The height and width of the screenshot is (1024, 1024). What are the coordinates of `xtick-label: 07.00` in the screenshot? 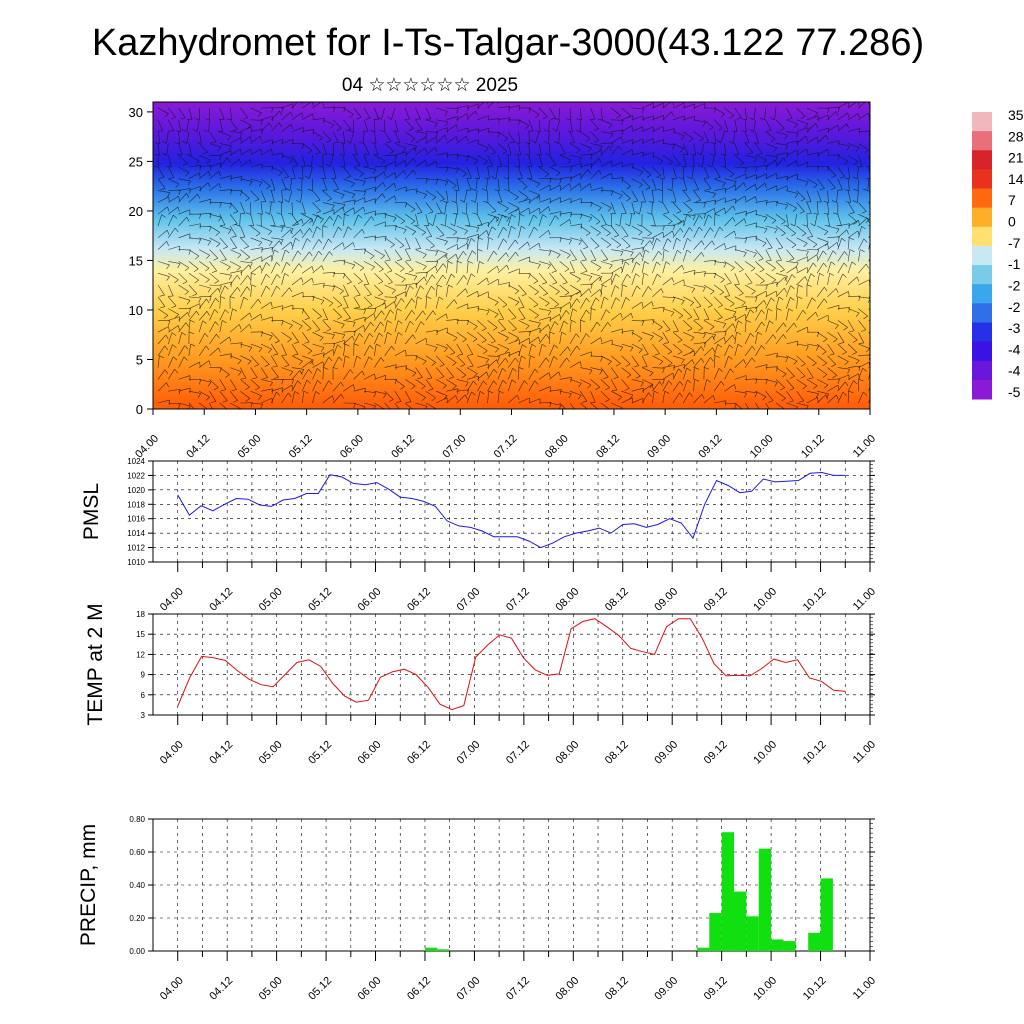 It's located at (469, 753).